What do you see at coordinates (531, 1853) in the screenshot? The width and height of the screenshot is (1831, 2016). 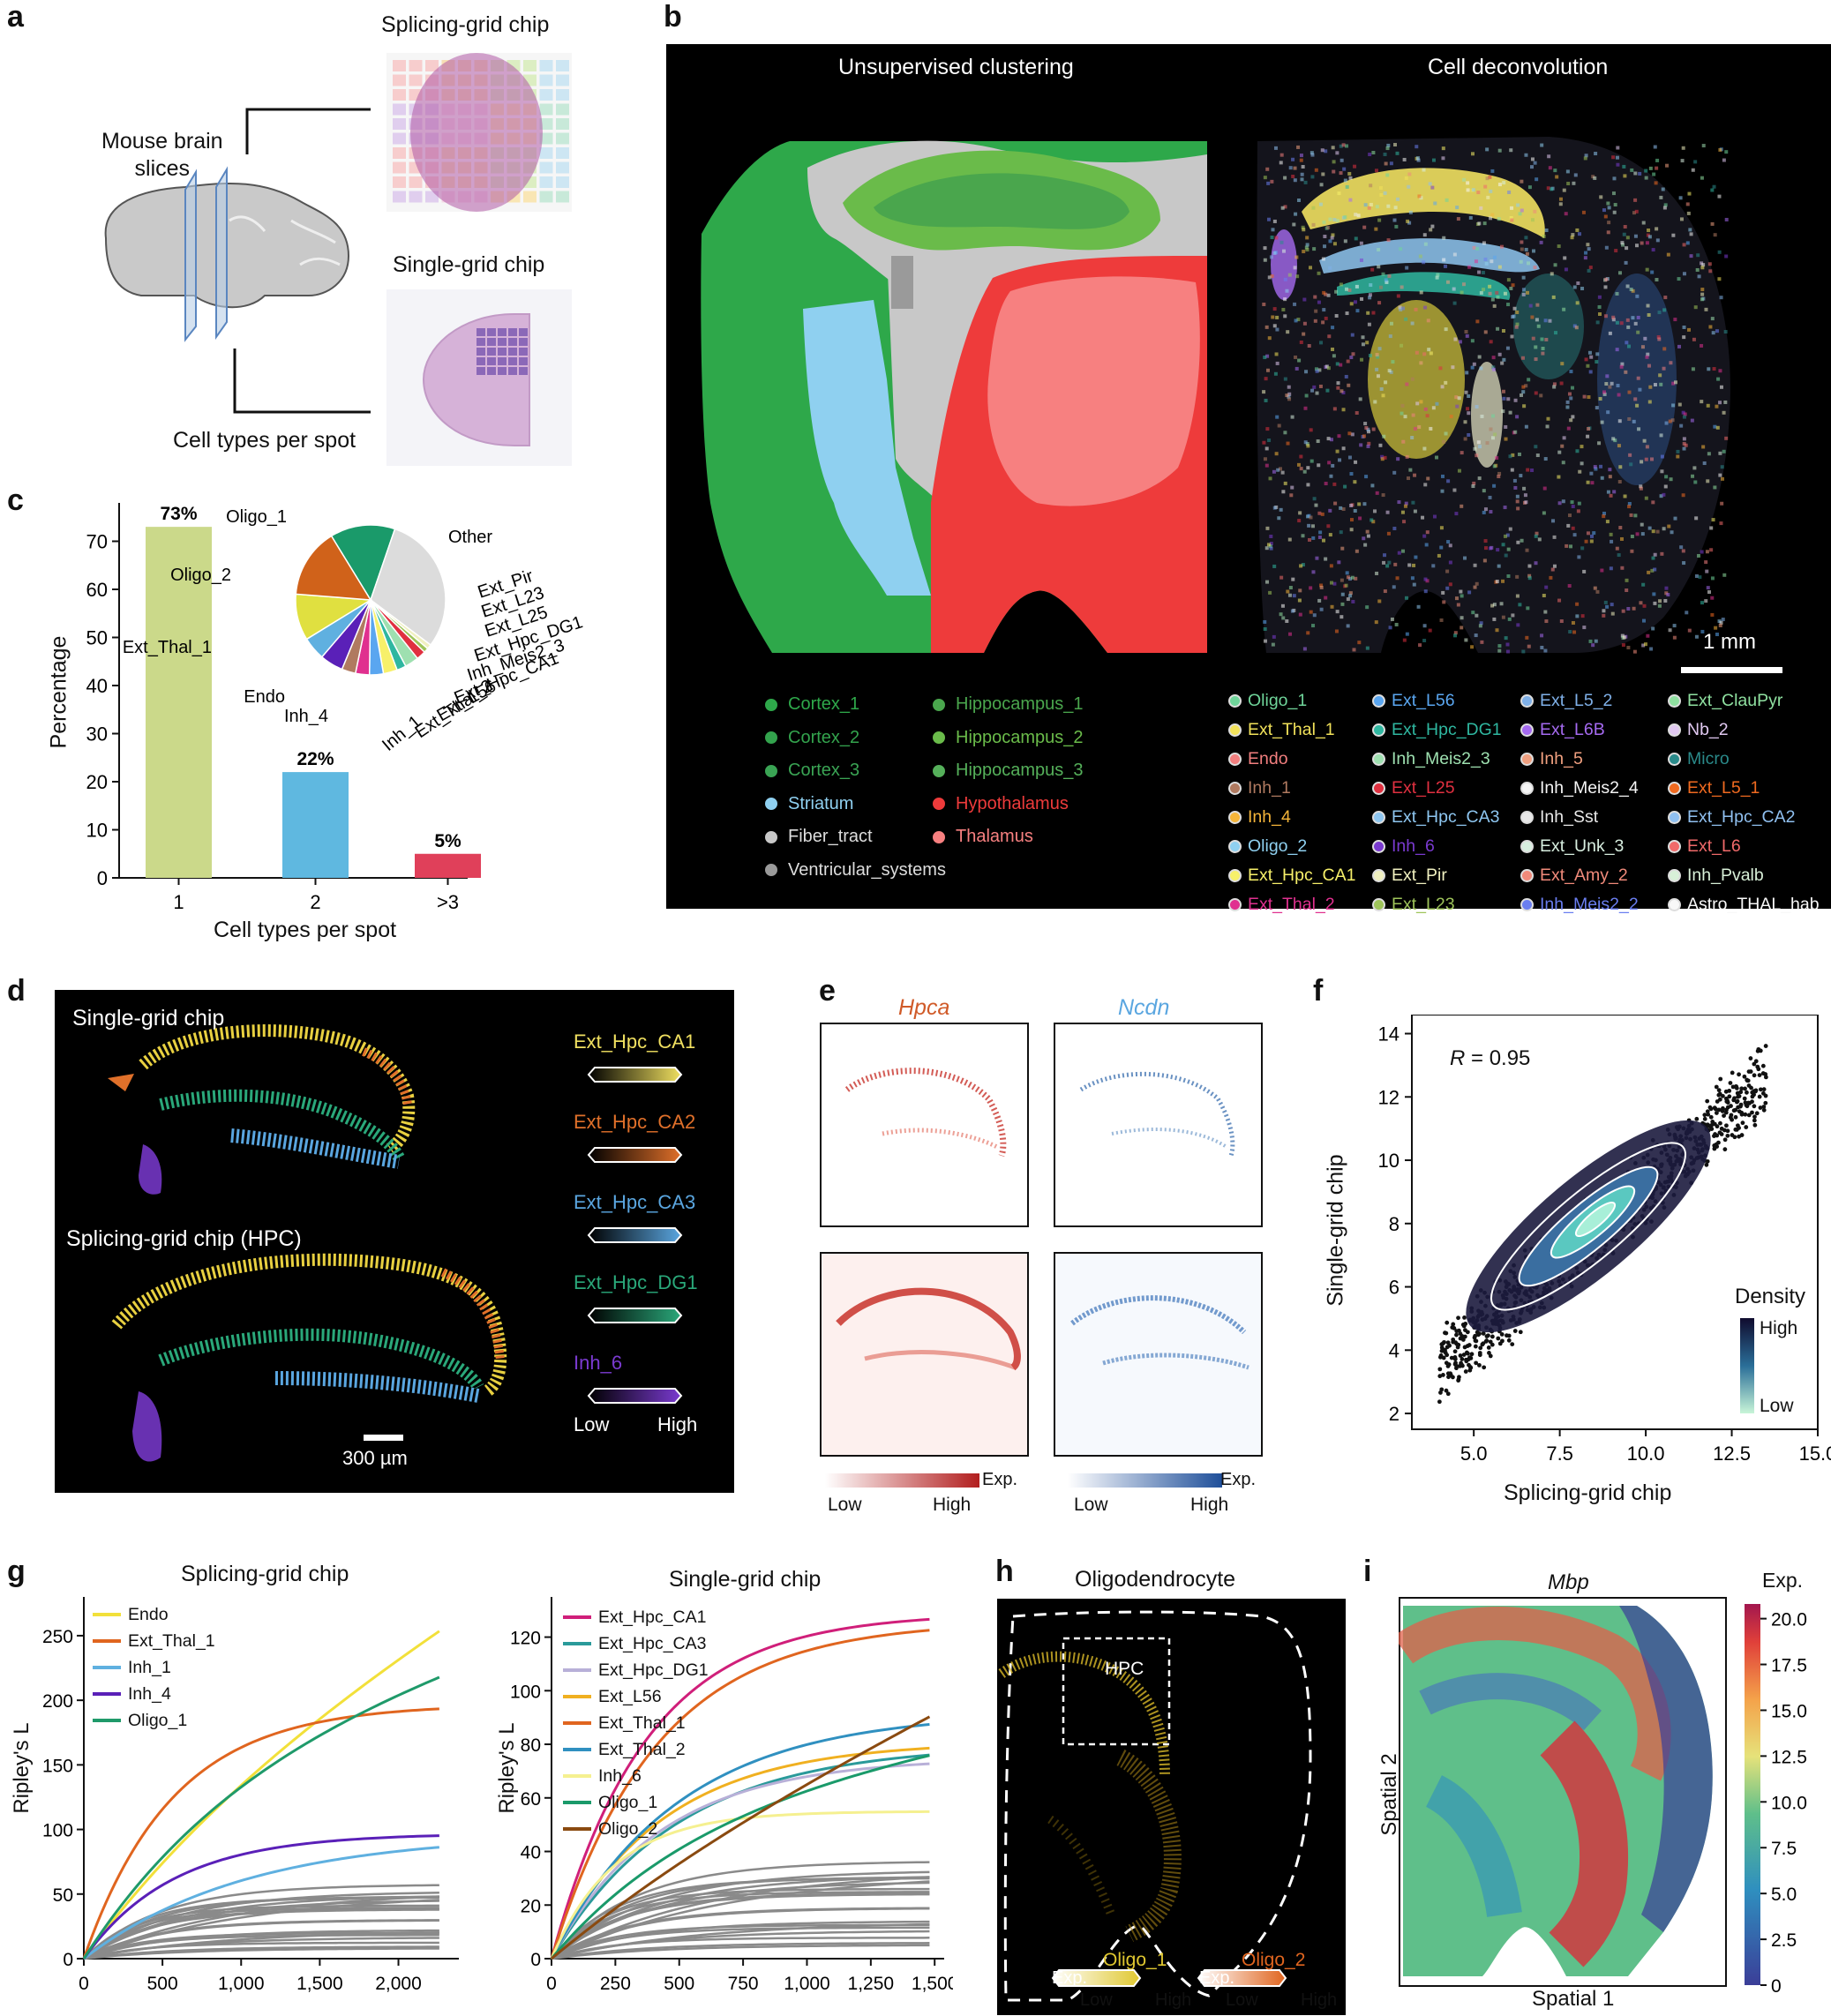 I see `g-y-tick-label: 40` at bounding box center [531, 1853].